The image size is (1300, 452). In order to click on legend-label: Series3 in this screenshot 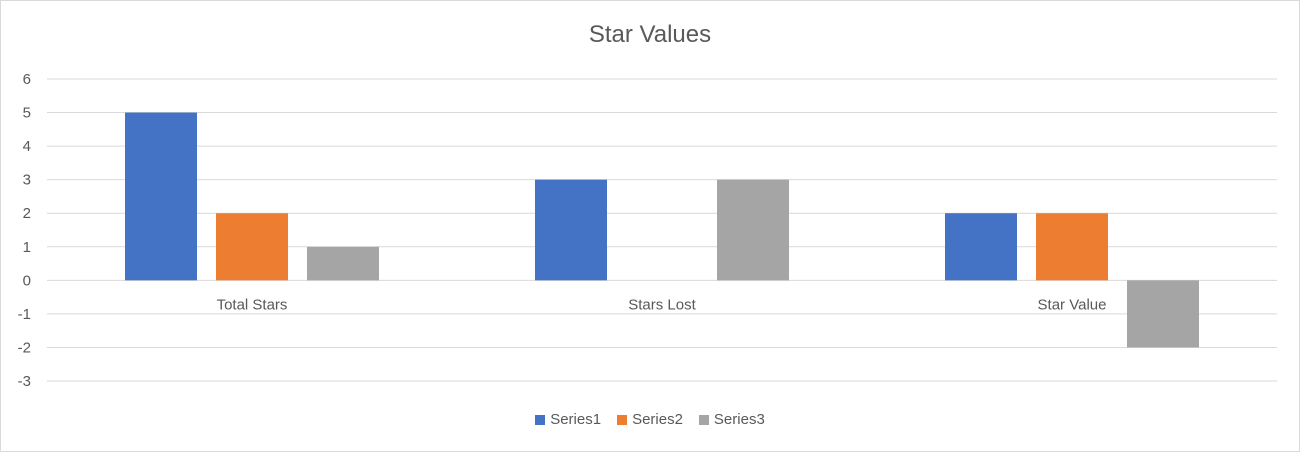, I will do `click(739, 419)`.